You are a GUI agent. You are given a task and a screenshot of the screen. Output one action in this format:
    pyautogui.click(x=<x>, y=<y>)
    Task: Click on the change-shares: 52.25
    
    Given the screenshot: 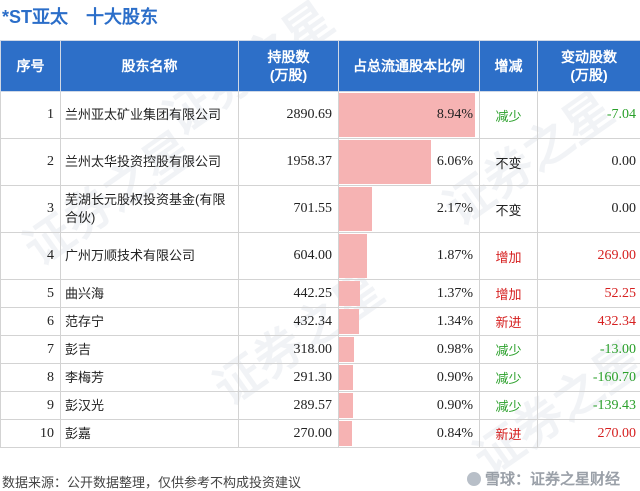 What is the action you would take?
    pyautogui.click(x=589, y=294)
    